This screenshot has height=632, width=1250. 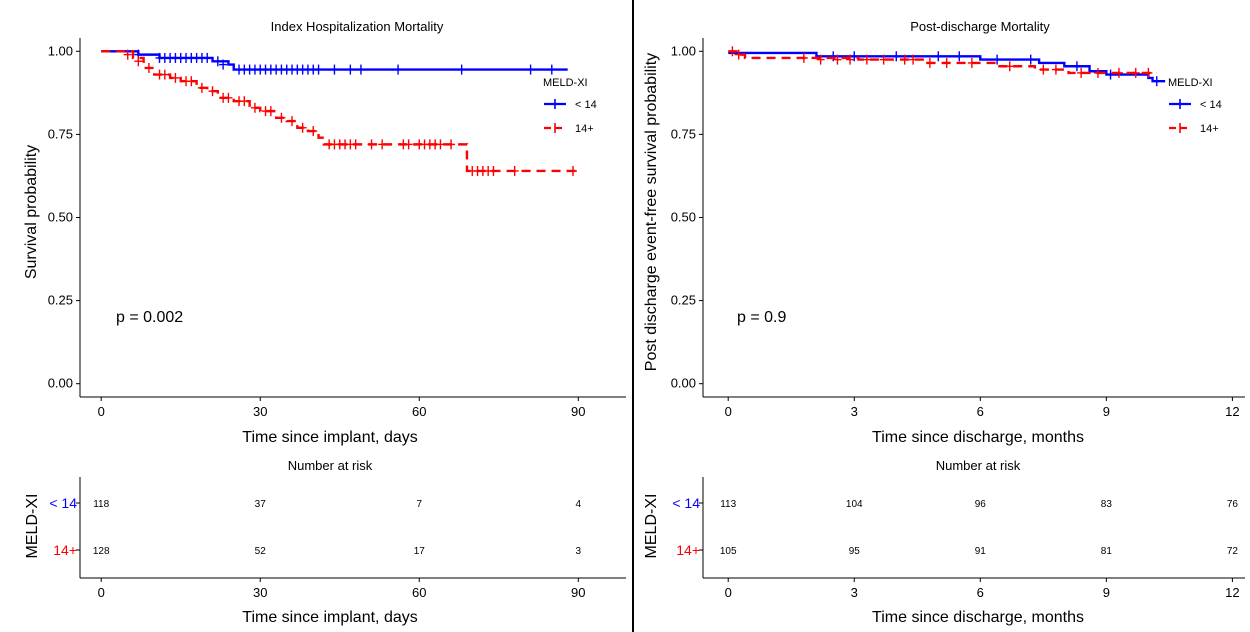 I want to click on left-y-tick-label: 0.00, so click(x=60, y=383).